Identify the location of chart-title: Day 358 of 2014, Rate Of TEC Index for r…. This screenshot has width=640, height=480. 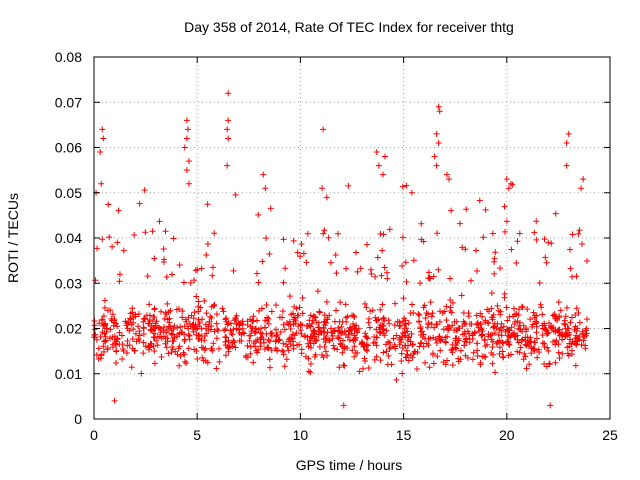
(349, 27).